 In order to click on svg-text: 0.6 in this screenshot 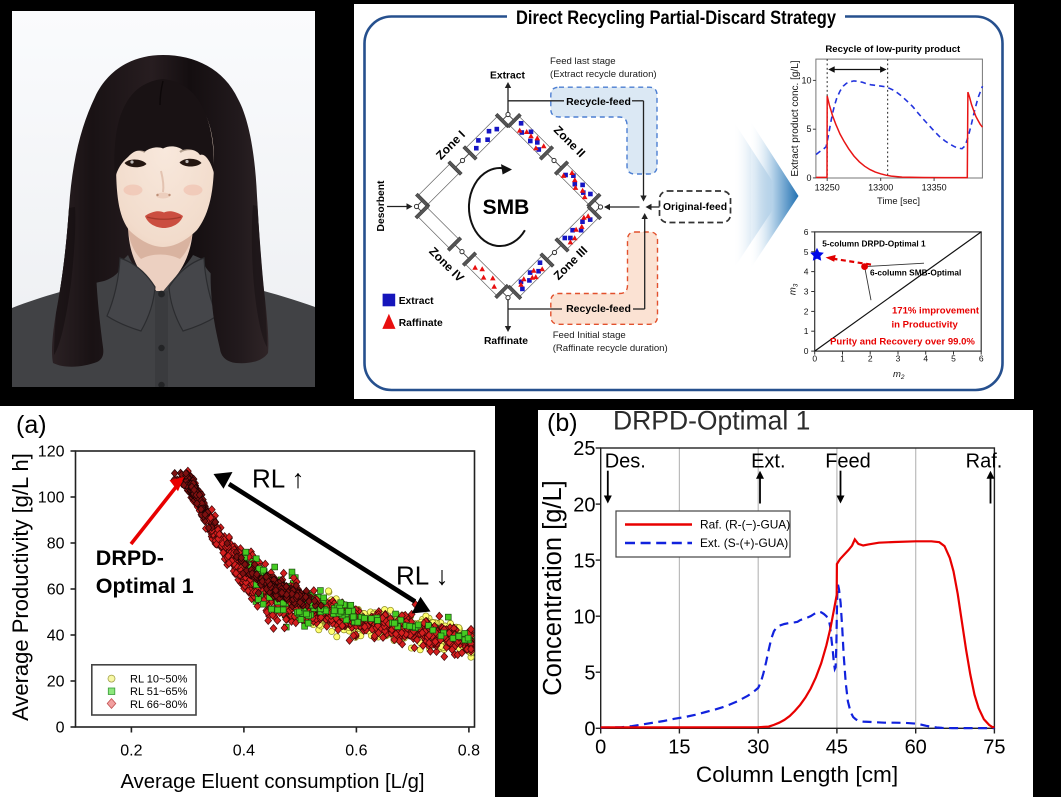, I will do `click(356, 751)`.